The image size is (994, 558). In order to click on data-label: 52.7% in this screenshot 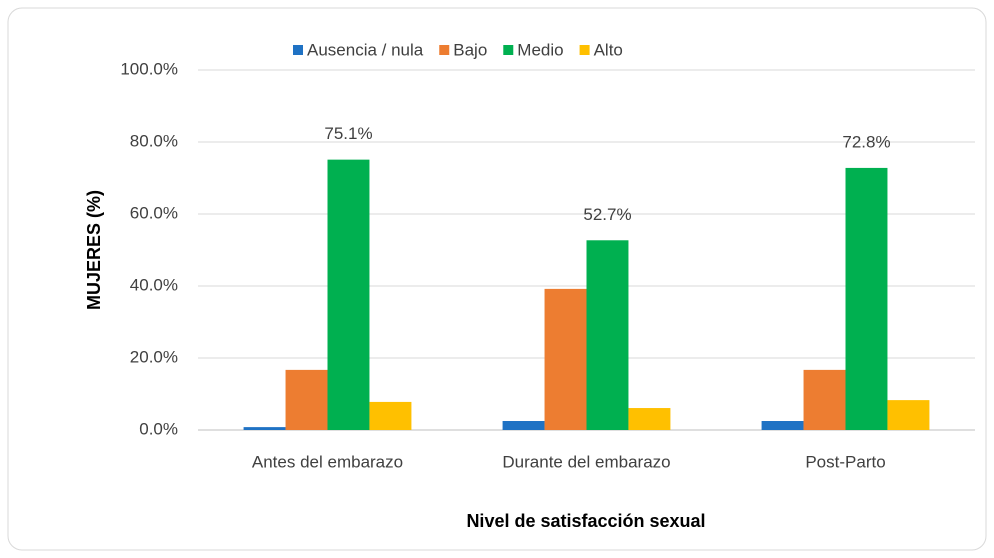, I will do `click(607, 214)`.